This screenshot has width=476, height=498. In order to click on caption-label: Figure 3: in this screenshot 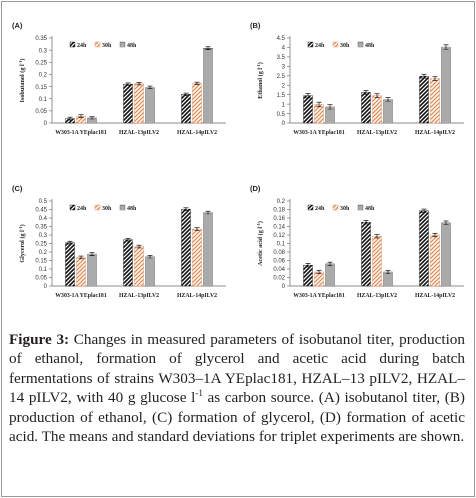, I will do `click(39, 339)`.